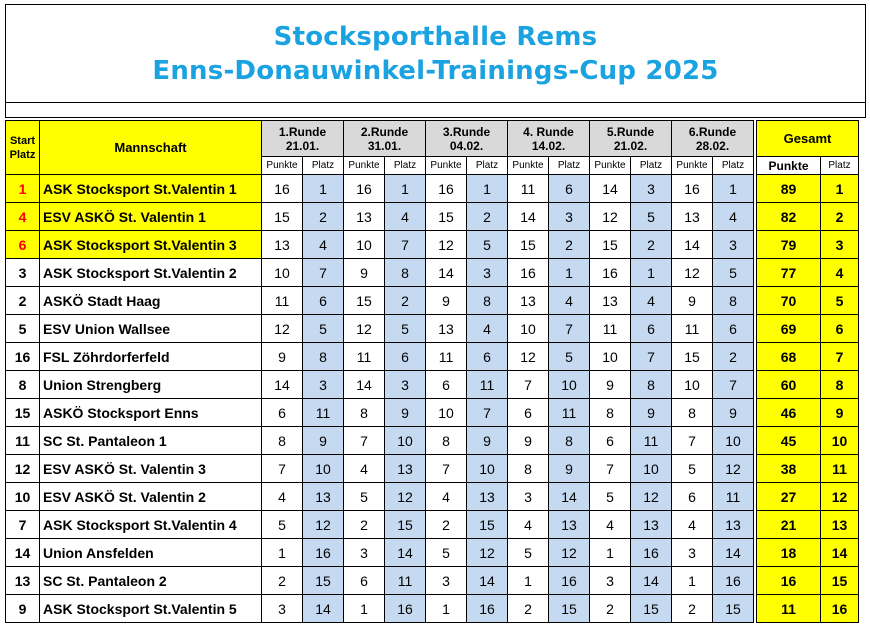 This screenshot has width=870, height=631. I want to click on round-platz: 12, so click(569, 552).